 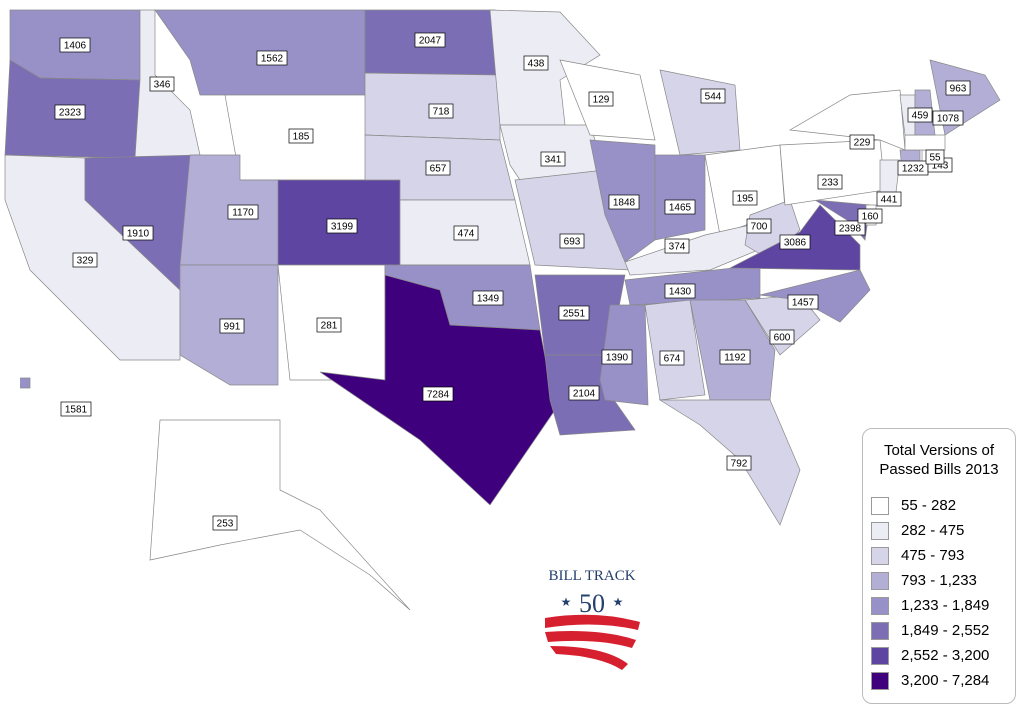 I want to click on state-label: 281, so click(x=329, y=326).